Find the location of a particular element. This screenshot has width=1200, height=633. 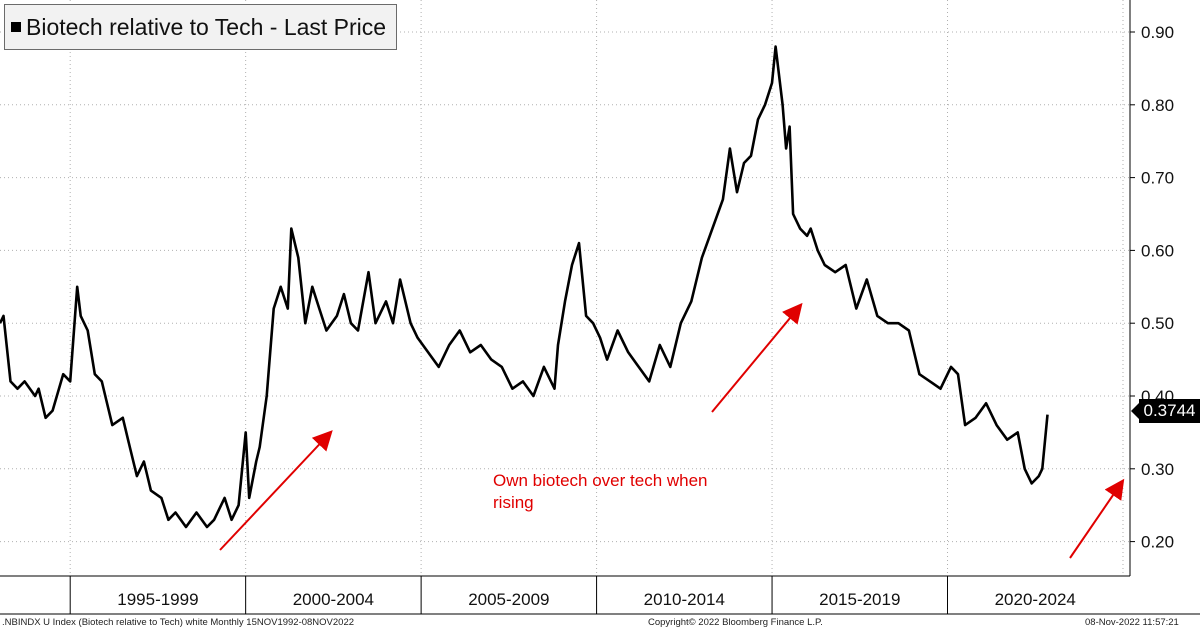

x-period-label: 2020-2024 is located at coordinates (1035, 599).